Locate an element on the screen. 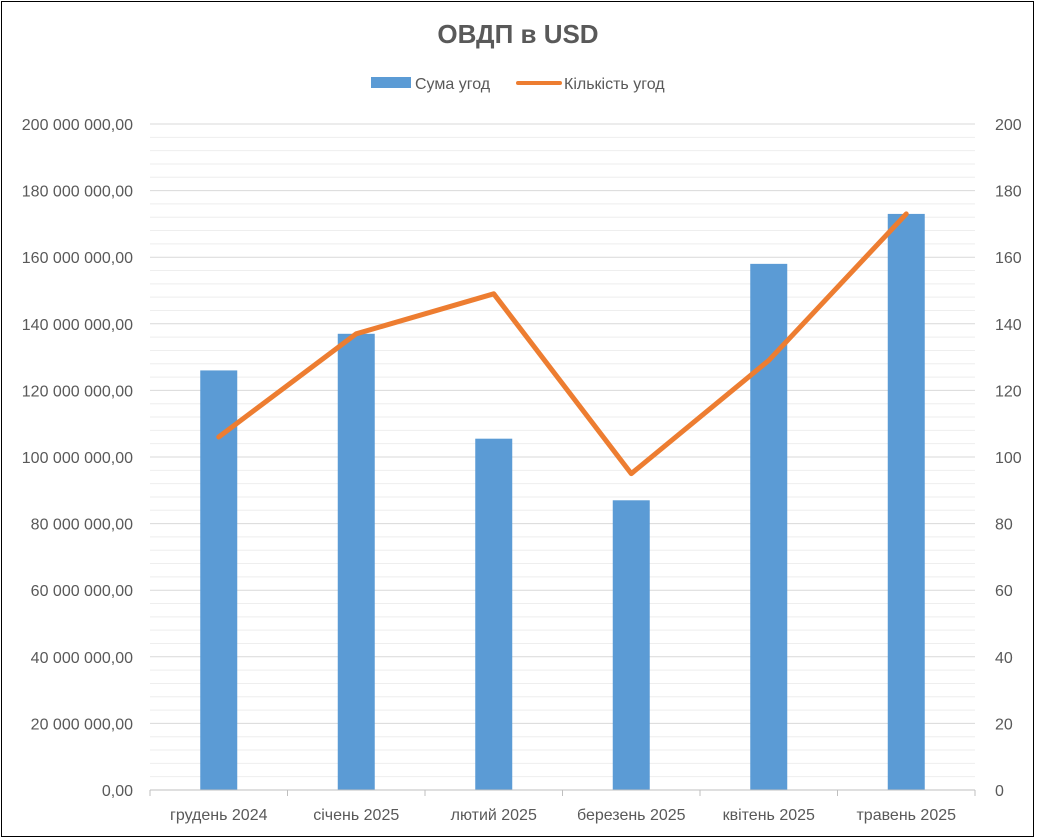 This screenshot has width=1037, height=840. legend-label-line: Кількість угод is located at coordinates (614, 84).